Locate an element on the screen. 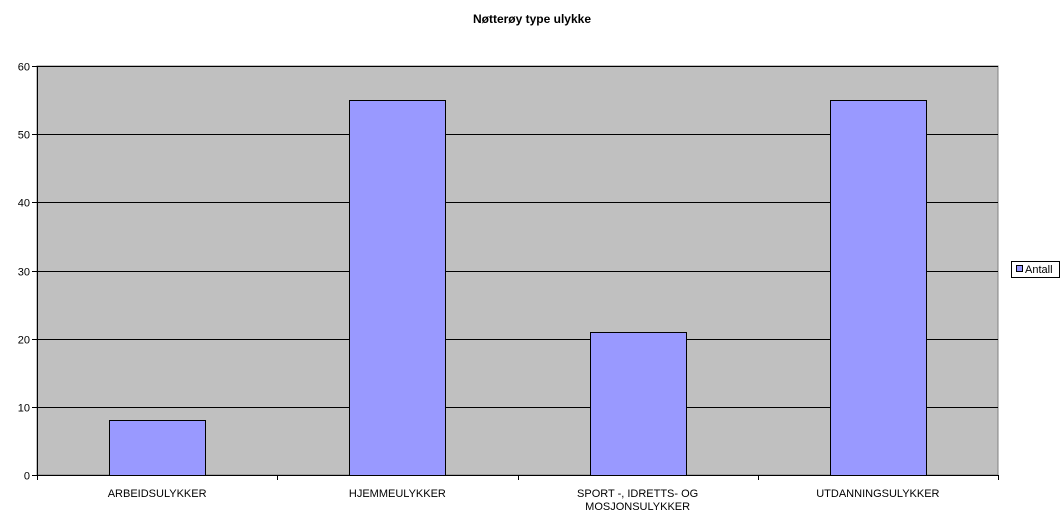  y-tick-labels: 0 10 20 30 40 50 60 is located at coordinates (24, 272).